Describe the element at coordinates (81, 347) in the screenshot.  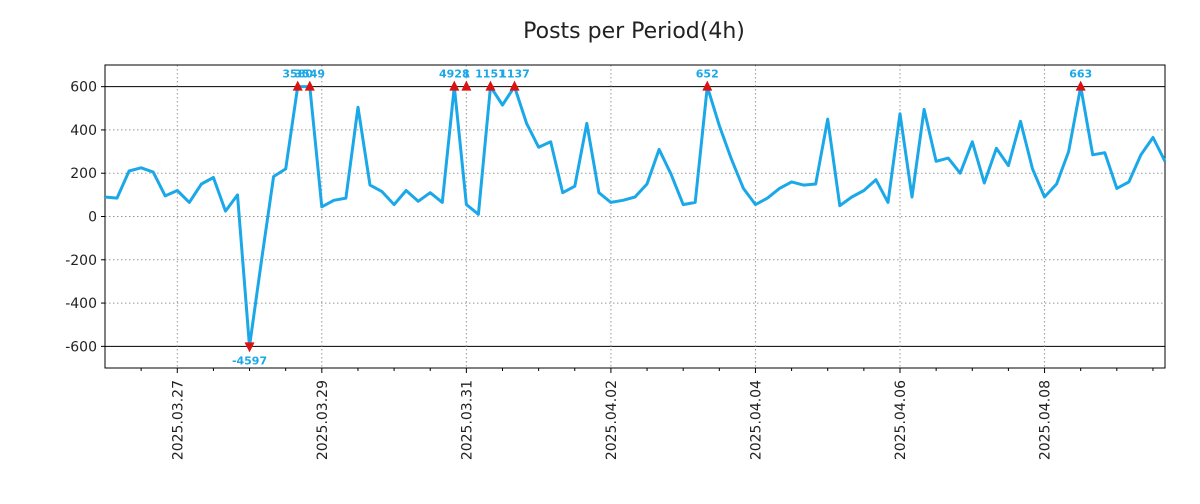
I see `y-tick-label: -600` at that location.